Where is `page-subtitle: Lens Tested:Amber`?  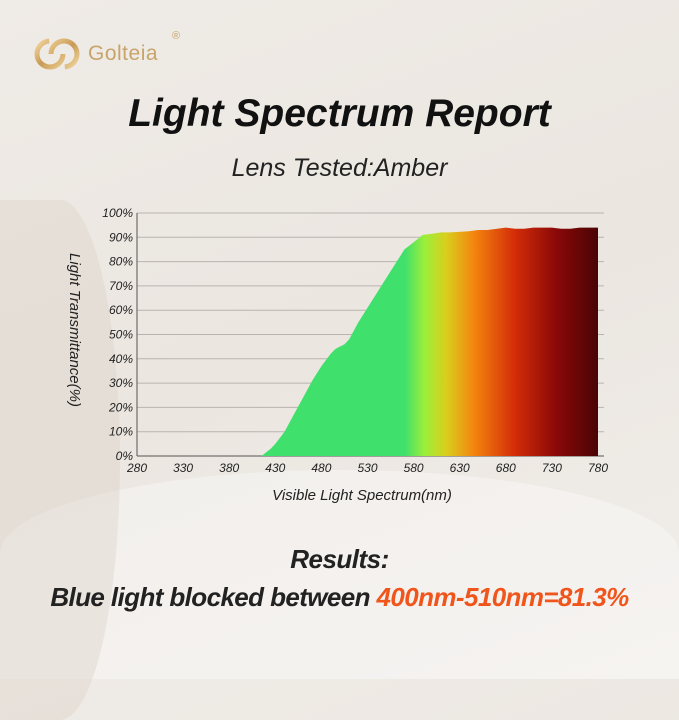
page-subtitle: Lens Tested:Amber is located at coordinates (339, 168).